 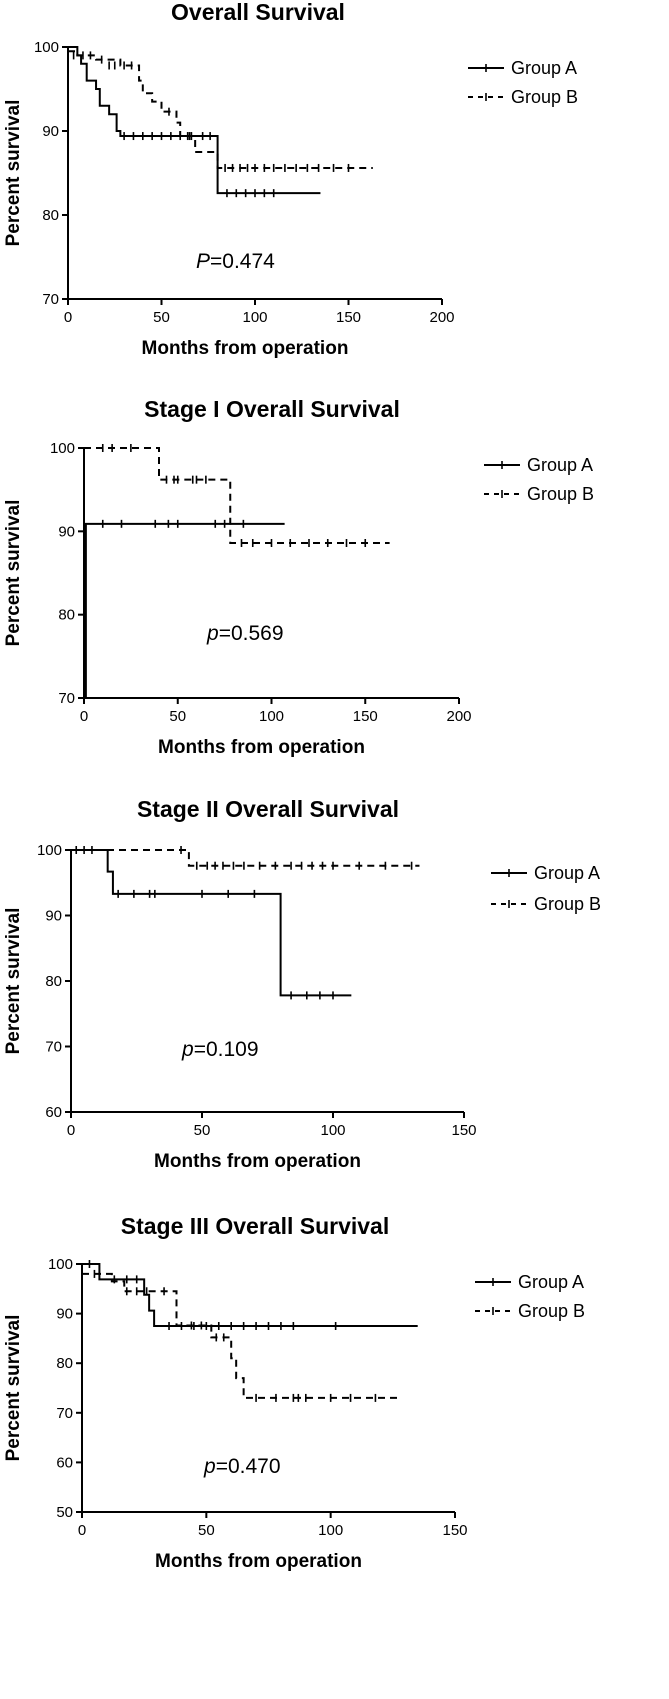 I want to click on p-value-symbol: P, so click(x=203, y=261).